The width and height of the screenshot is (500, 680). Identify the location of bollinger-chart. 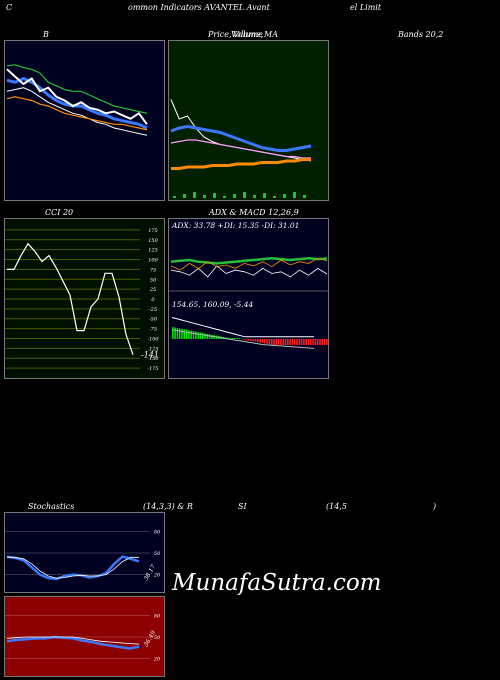
(77, 100).